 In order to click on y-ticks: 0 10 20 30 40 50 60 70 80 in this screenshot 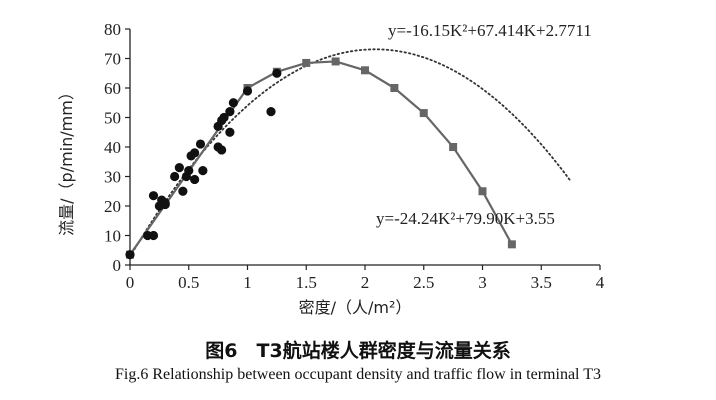, I will do `click(117, 147)`.